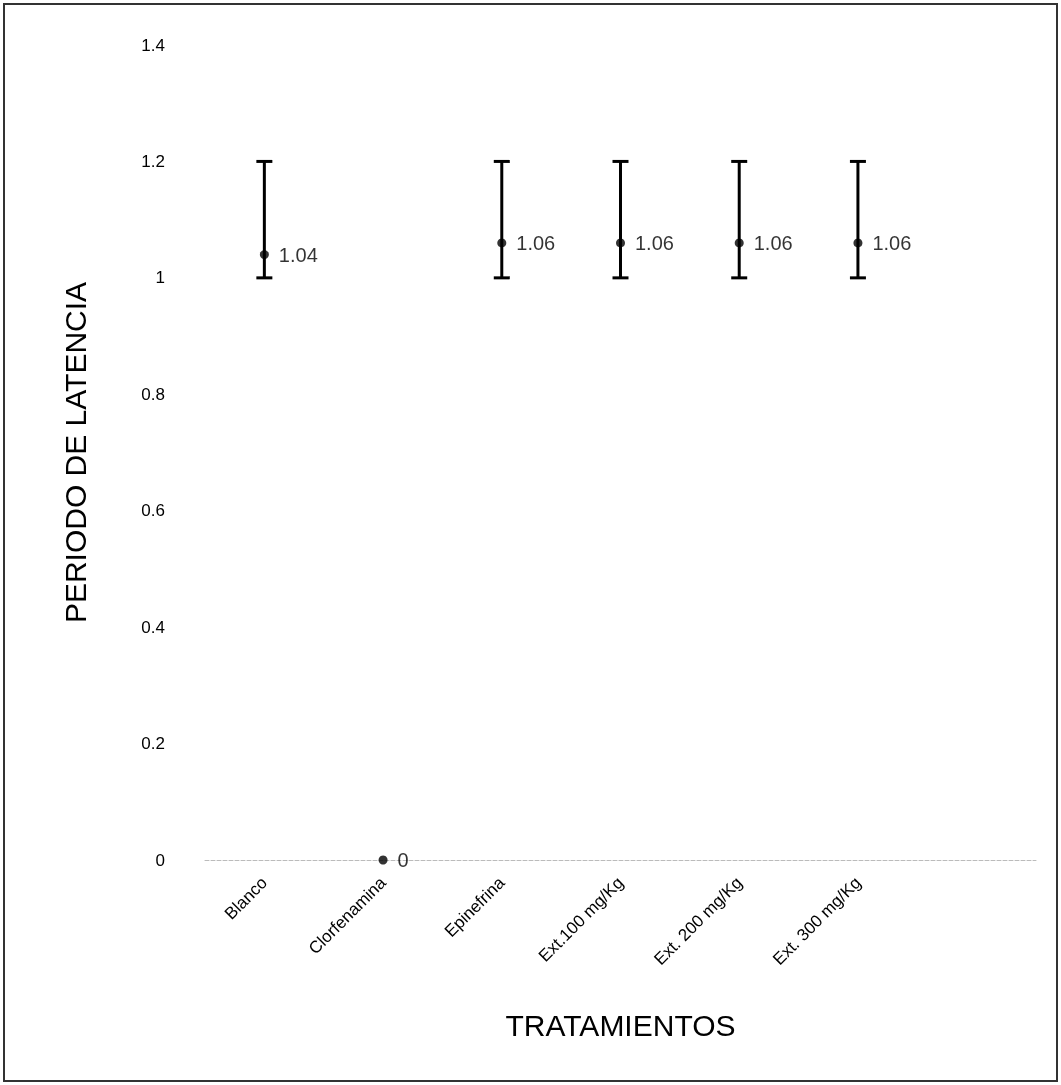 This screenshot has width=1061, height=1085. Describe the element at coordinates (160, 860) in the screenshot. I see `y-tick-label: 0` at that location.